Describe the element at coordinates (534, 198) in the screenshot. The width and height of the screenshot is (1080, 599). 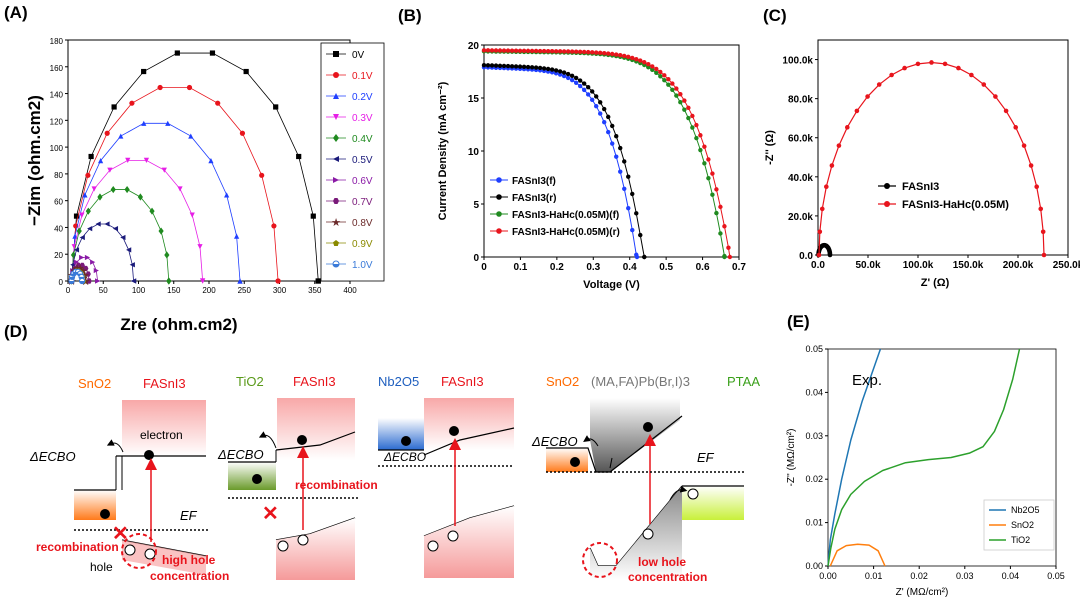
I see `legend-label: FASnI3(r)` at that location.